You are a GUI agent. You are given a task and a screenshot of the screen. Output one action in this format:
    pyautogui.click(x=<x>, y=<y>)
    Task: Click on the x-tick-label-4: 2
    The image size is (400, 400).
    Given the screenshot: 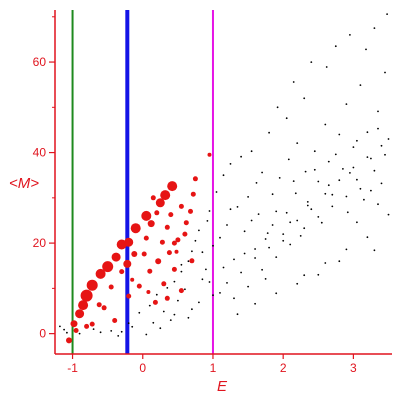 What is the action you would take?
    pyautogui.click(x=283, y=368)
    